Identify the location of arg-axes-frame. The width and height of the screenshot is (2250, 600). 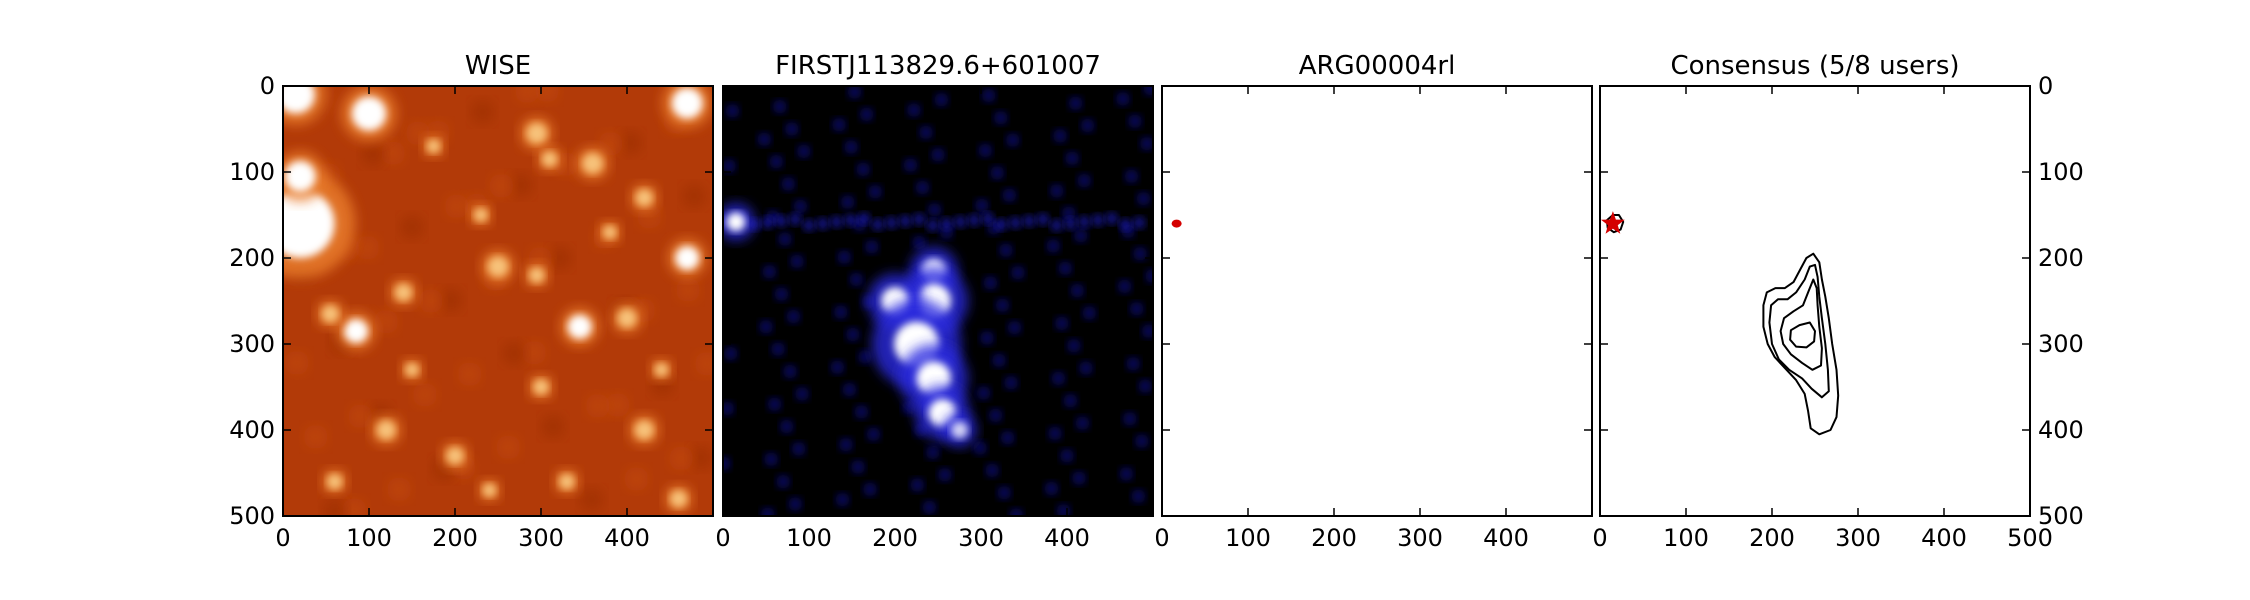
(1377, 301).